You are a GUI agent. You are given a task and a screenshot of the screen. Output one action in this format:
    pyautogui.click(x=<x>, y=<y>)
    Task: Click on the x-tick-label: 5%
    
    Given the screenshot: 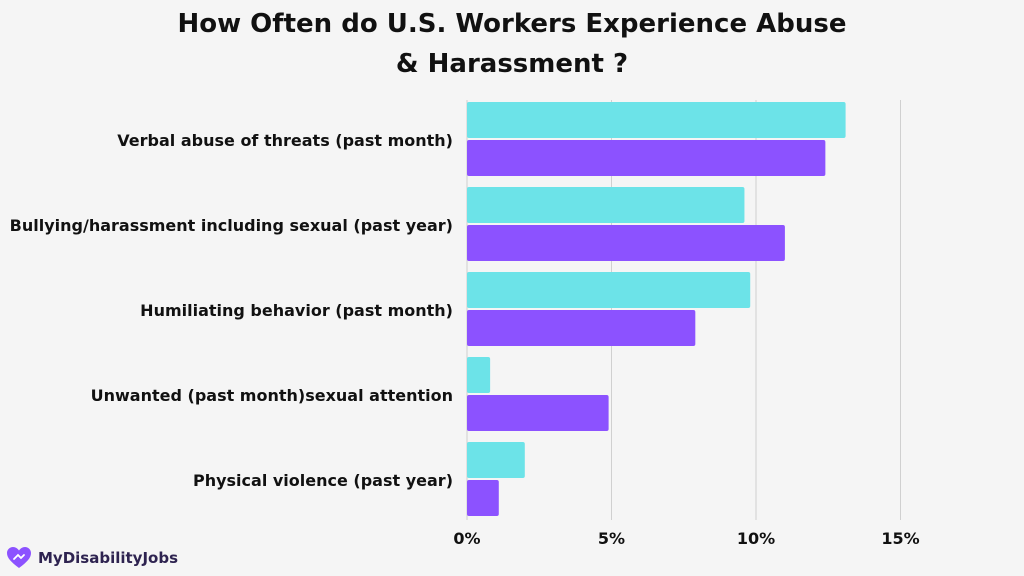 What is the action you would take?
    pyautogui.click(x=611, y=538)
    